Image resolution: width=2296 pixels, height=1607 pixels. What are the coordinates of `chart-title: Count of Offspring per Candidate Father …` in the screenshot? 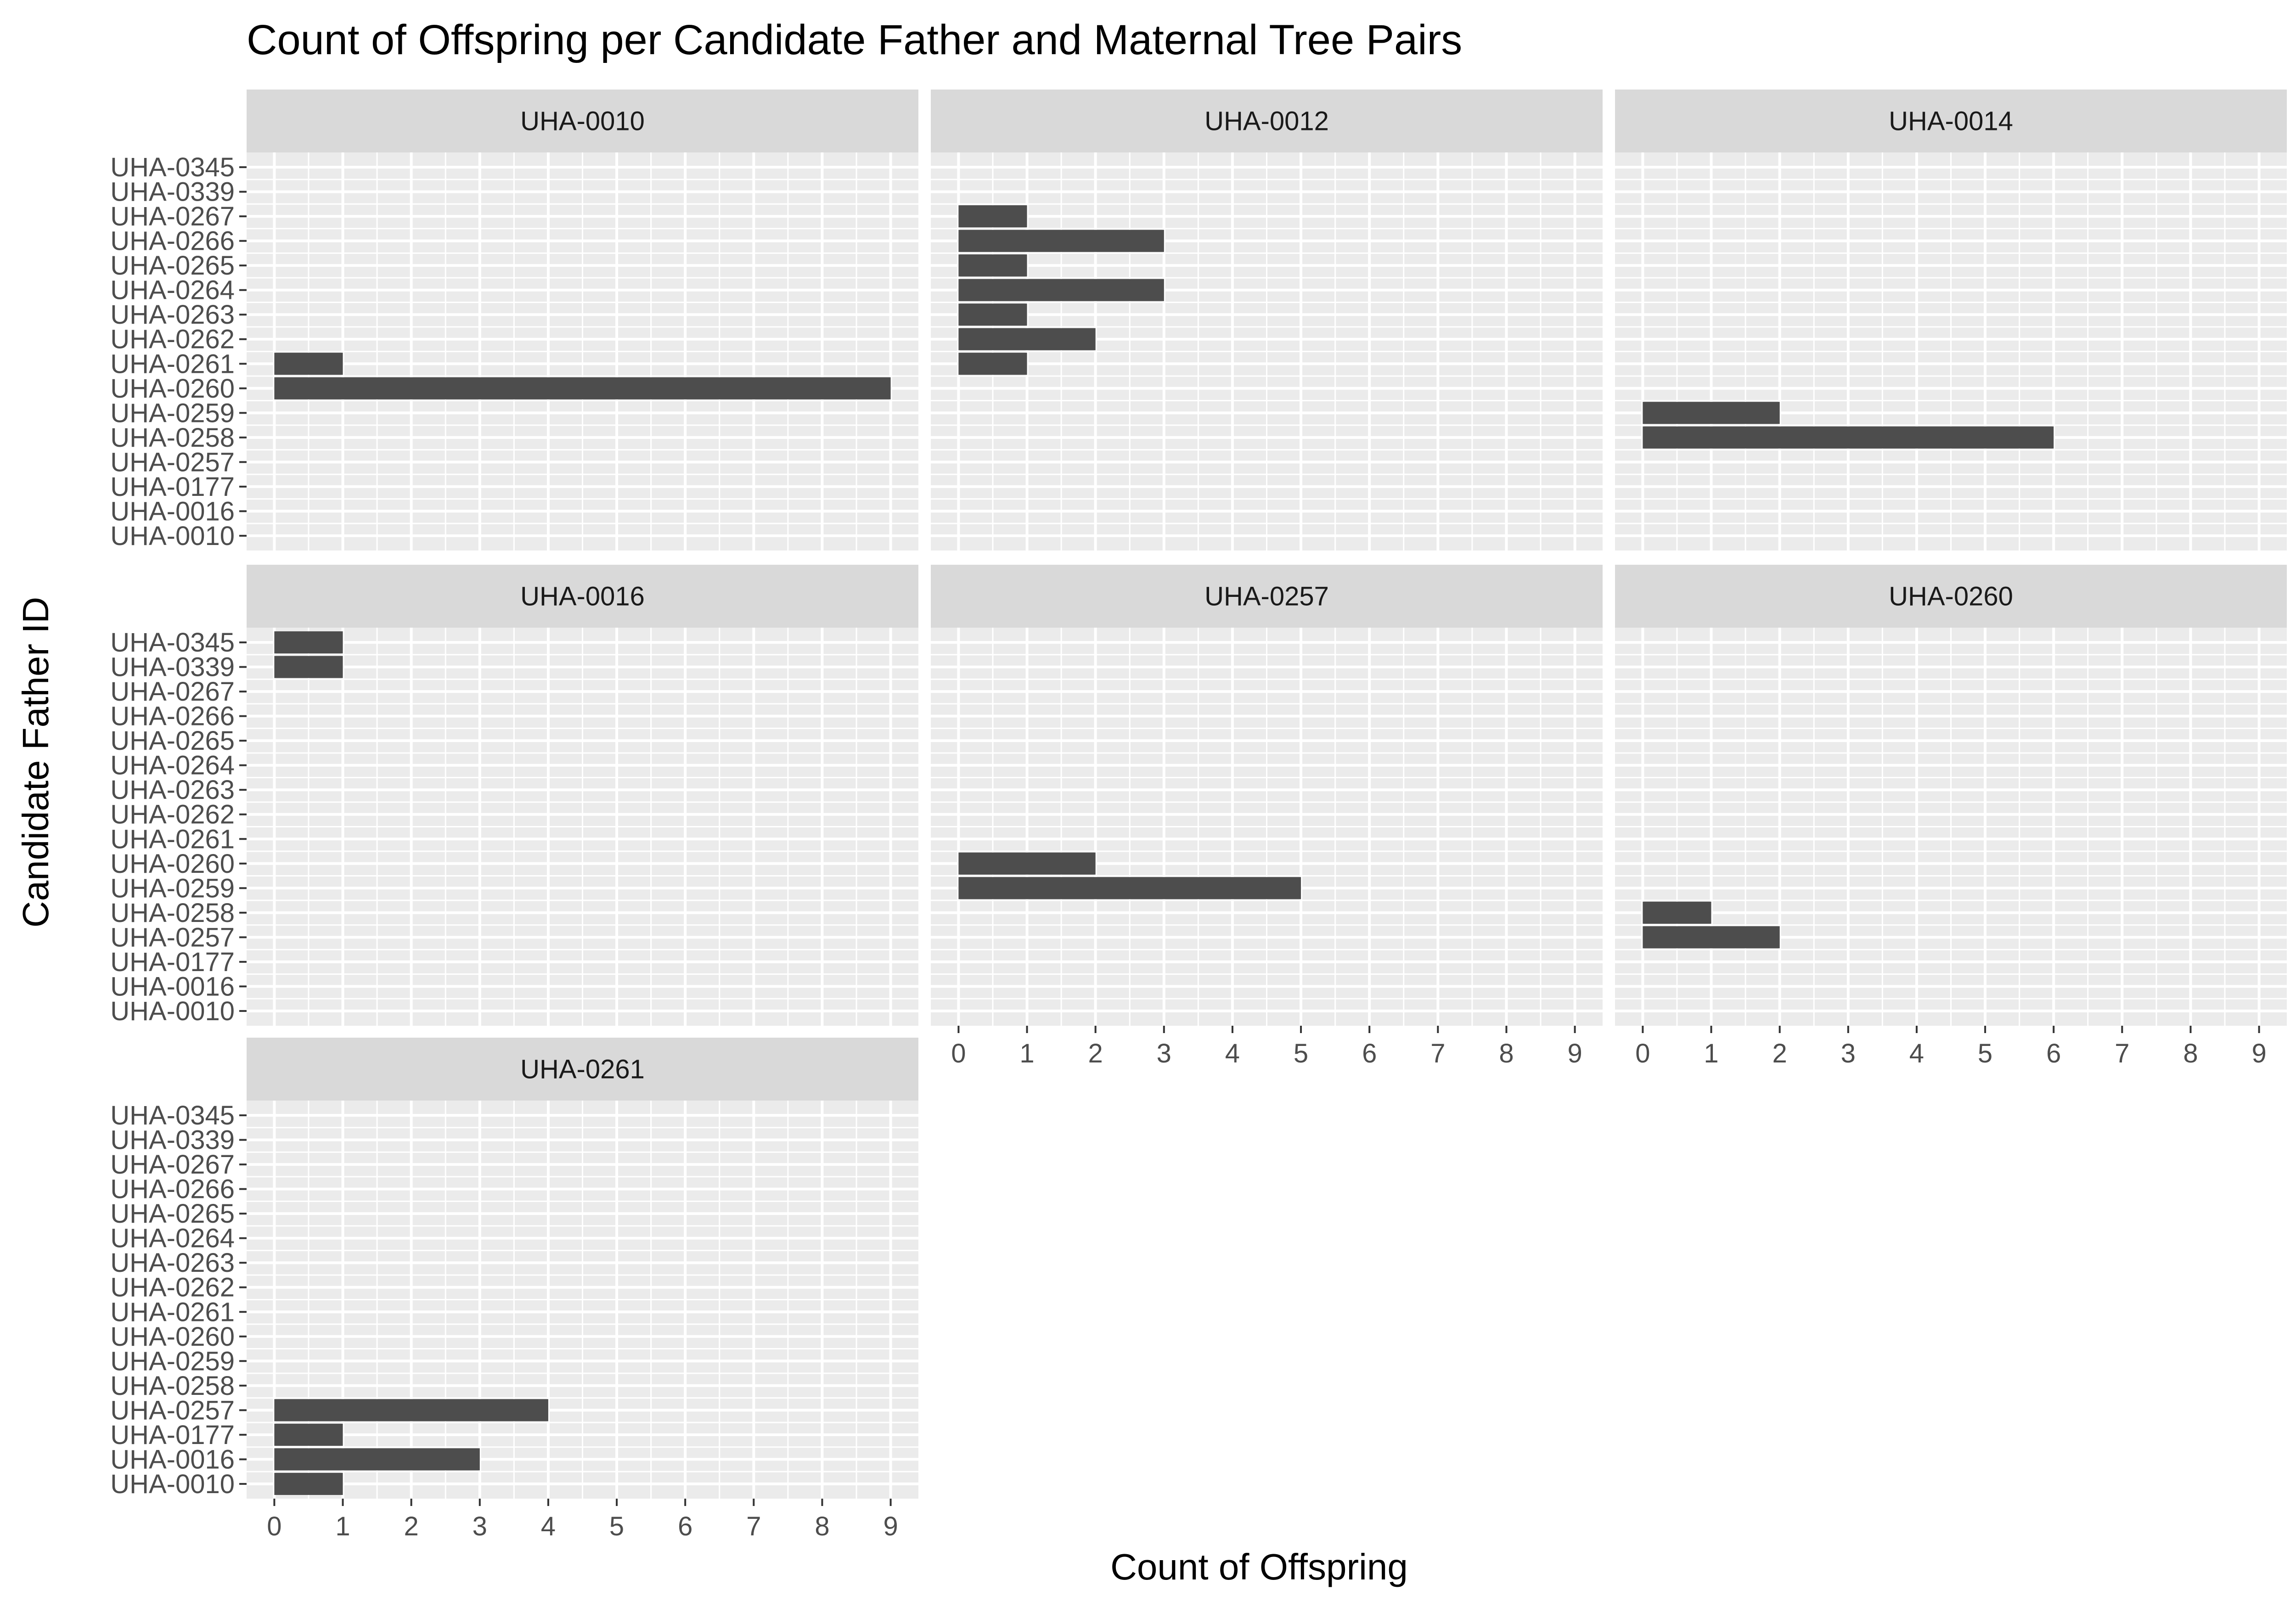 It's located at (854, 40).